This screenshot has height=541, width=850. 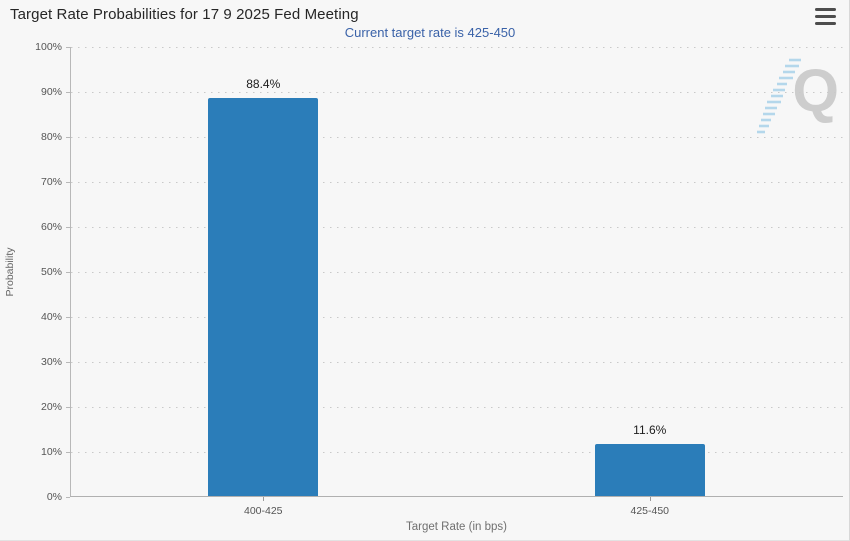 What do you see at coordinates (51, 92) in the screenshot?
I see `y-tick-label: 90%` at bounding box center [51, 92].